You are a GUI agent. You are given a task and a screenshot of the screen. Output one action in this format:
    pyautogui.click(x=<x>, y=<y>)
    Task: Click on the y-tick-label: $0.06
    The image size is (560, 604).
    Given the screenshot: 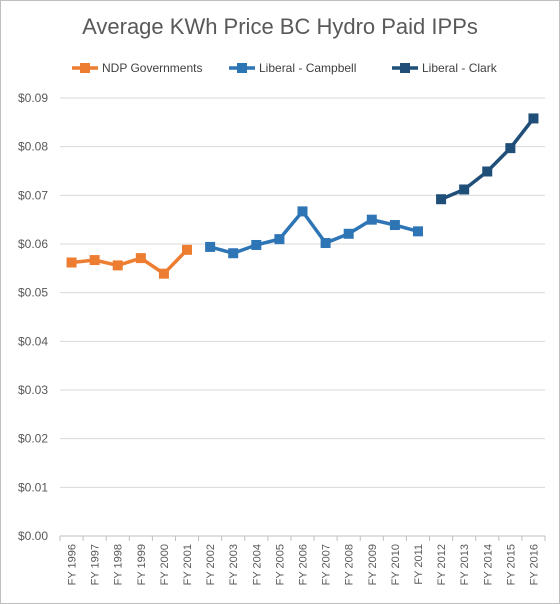 What is the action you would take?
    pyautogui.click(x=33, y=244)
    